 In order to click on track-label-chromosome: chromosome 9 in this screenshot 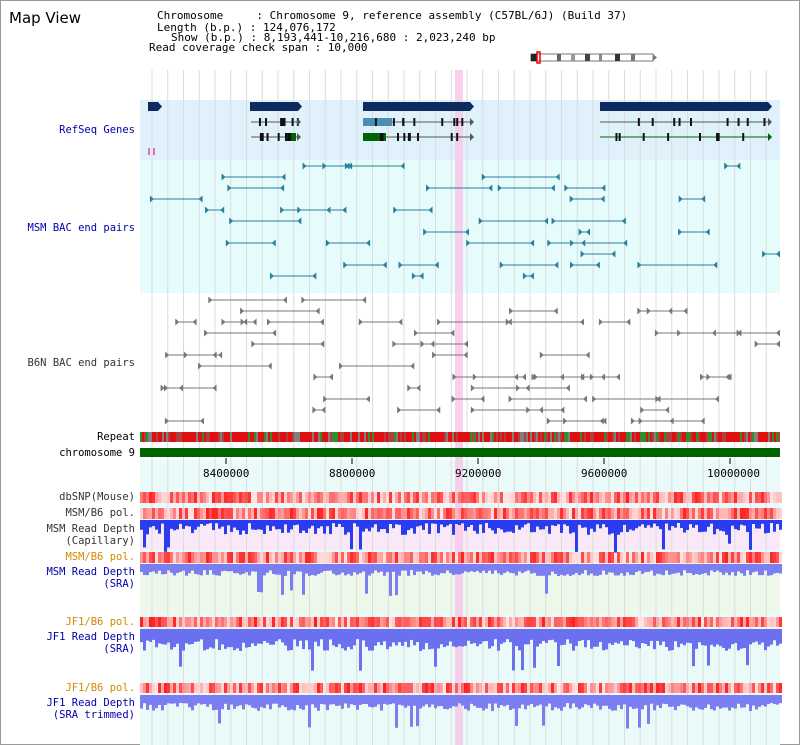, I will do `click(97, 453)`.